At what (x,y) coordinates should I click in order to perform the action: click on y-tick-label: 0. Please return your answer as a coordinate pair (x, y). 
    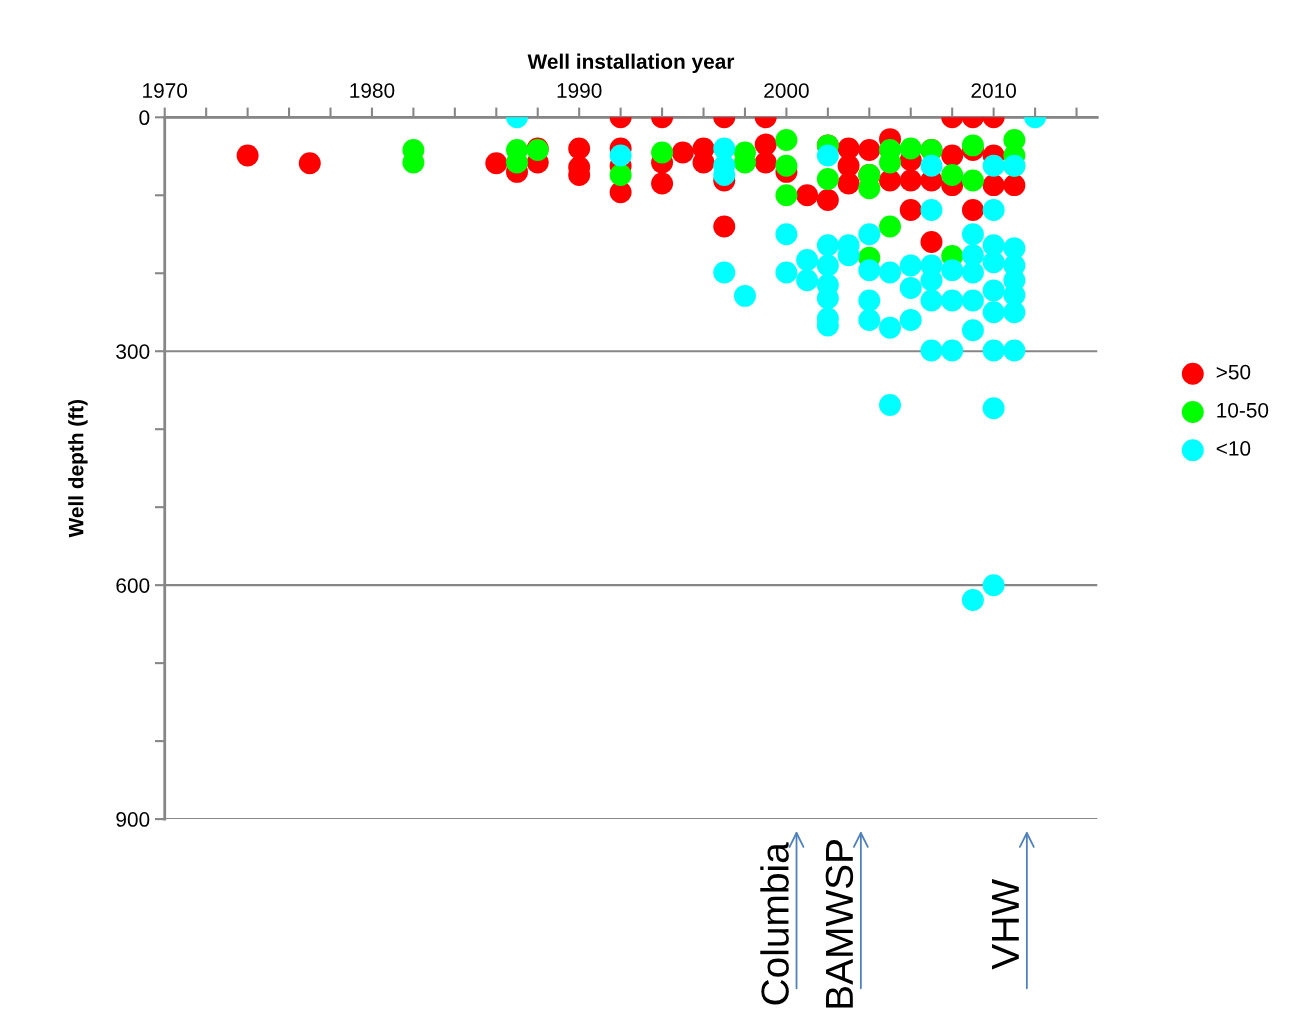
    Looking at the image, I should click on (144, 118).